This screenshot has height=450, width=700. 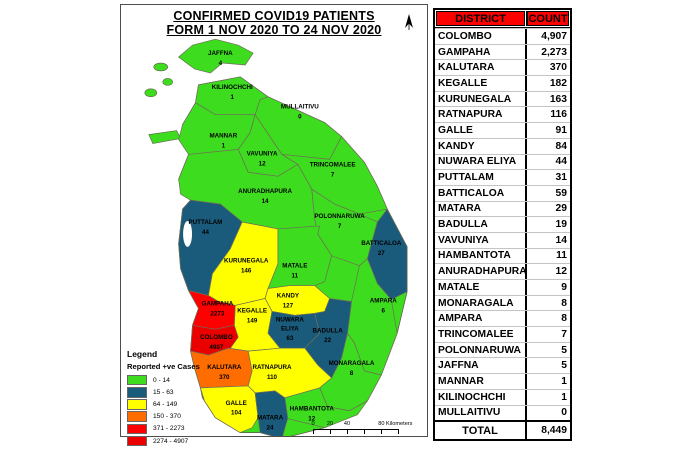 I want to click on table-row: HAMBANTOTA 11, so click(x=502, y=255).